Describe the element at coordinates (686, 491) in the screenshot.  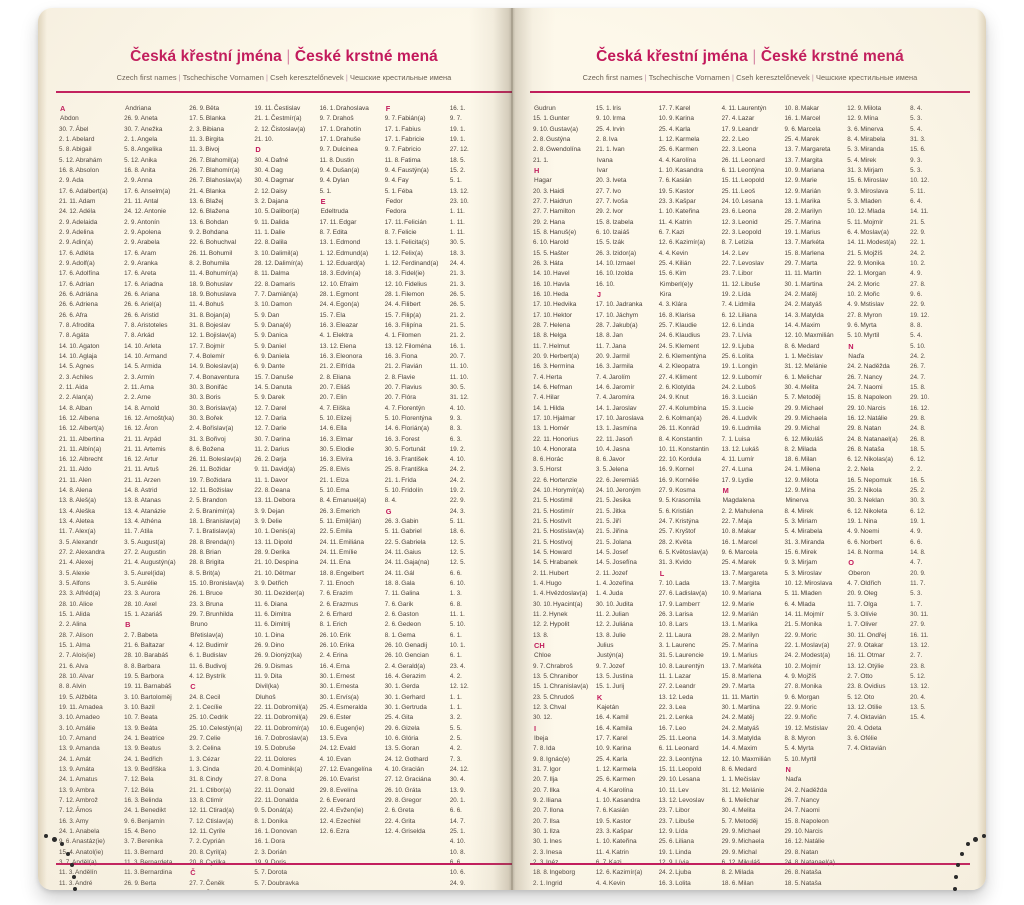
I see `name-entry-row: 27. 9. Kosma` at that location.